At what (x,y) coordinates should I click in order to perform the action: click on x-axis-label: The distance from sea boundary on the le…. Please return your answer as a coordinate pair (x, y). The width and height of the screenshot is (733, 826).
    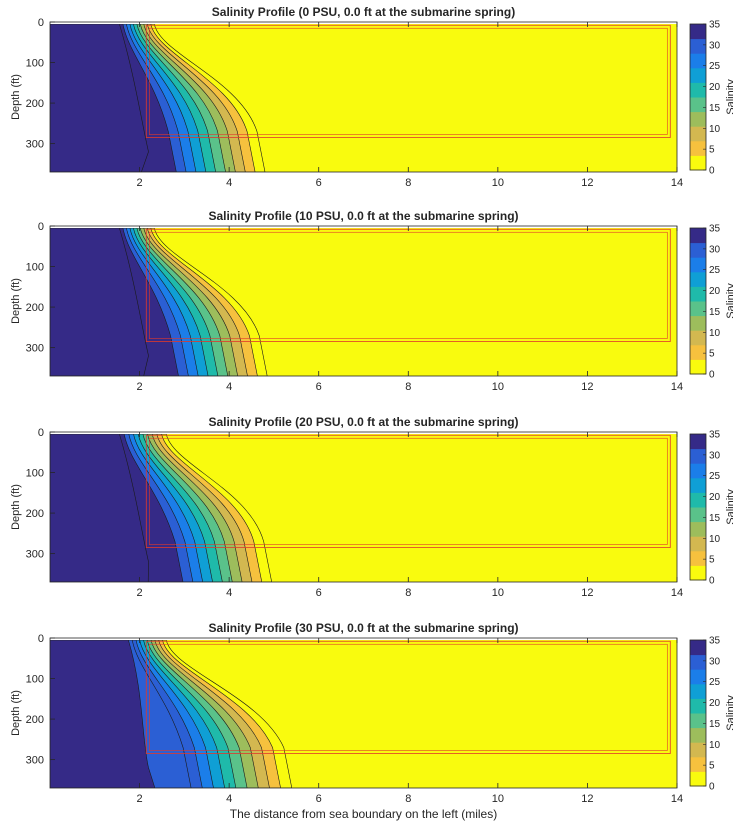
    Looking at the image, I should click on (363, 814).